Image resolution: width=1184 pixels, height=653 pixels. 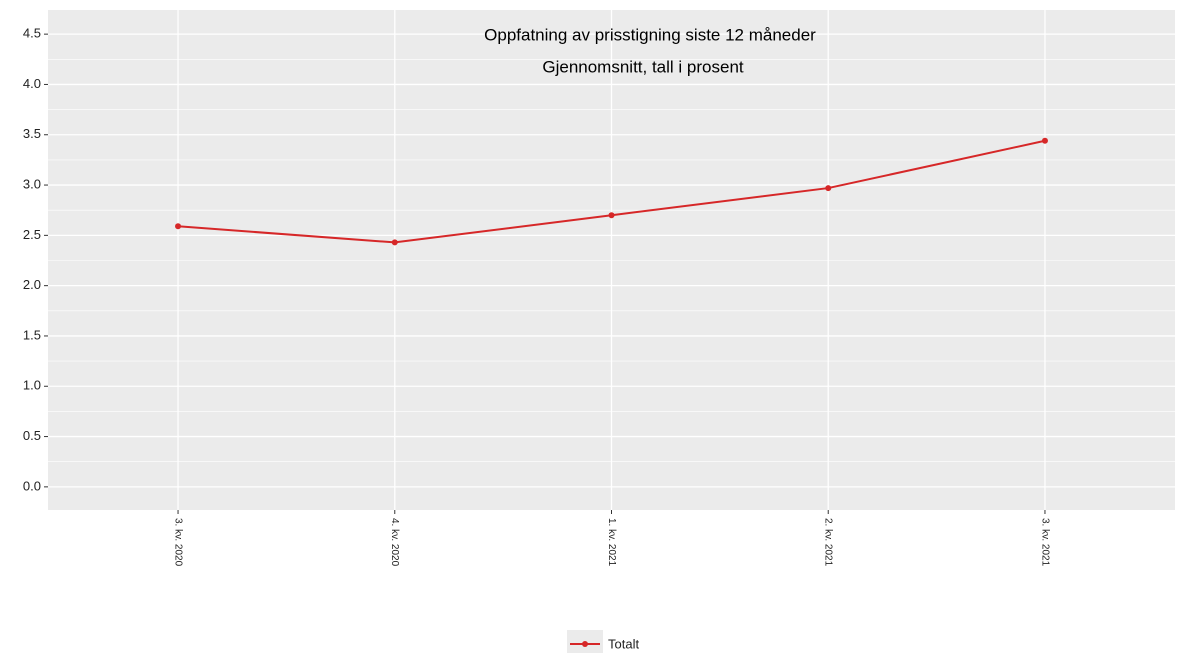 I want to click on y-tick-label: 2.5, so click(x=32, y=234).